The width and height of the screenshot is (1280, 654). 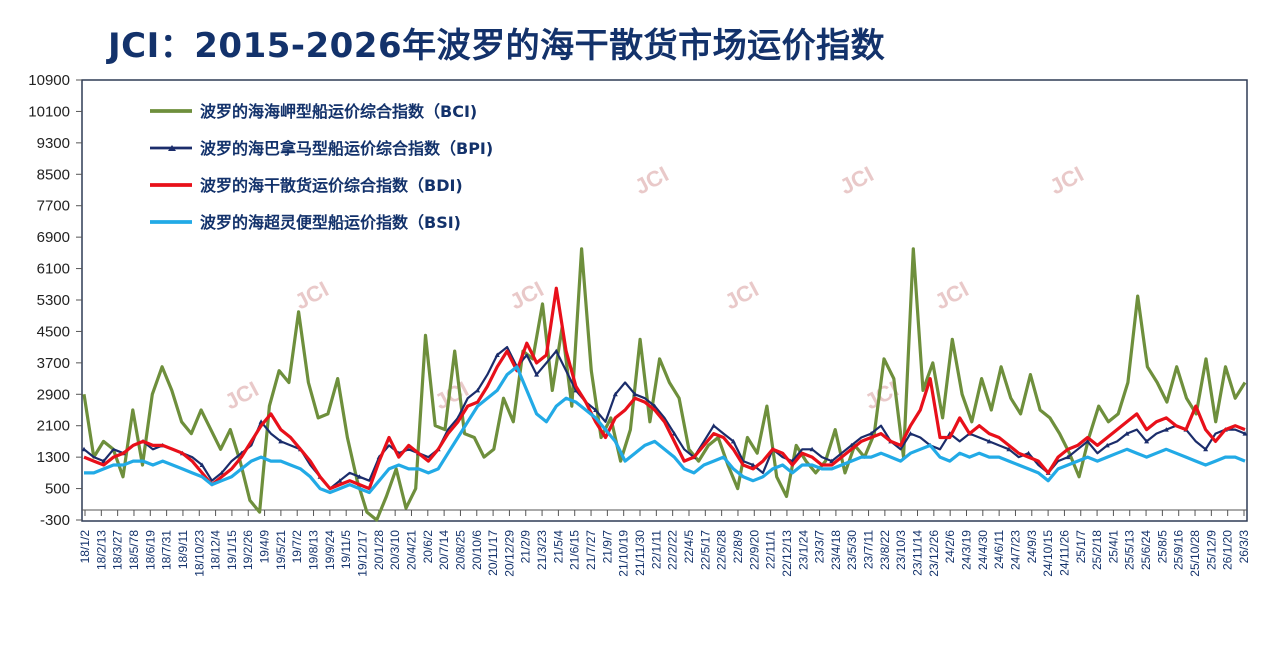 What do you see at coordinates (820, 547) in the screenshot?
I see `x-tick-label: 23/3/7` at bounding box center [820, 547].